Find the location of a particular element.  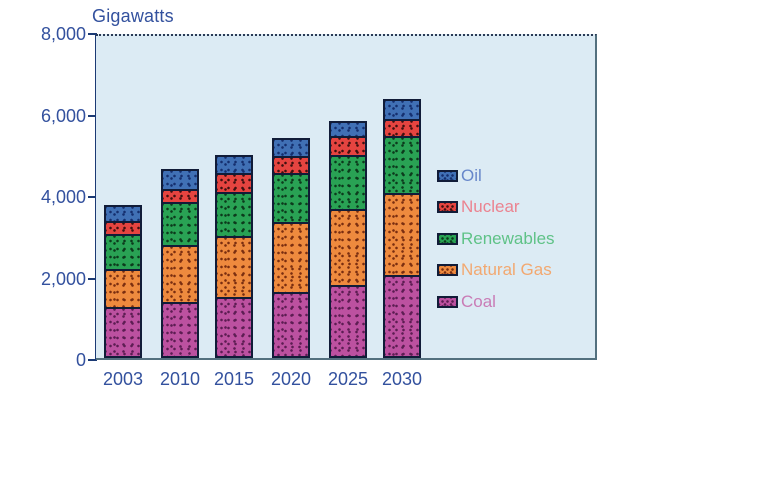

bar-segment-2010-renewables is located at coordinates (180, 223).